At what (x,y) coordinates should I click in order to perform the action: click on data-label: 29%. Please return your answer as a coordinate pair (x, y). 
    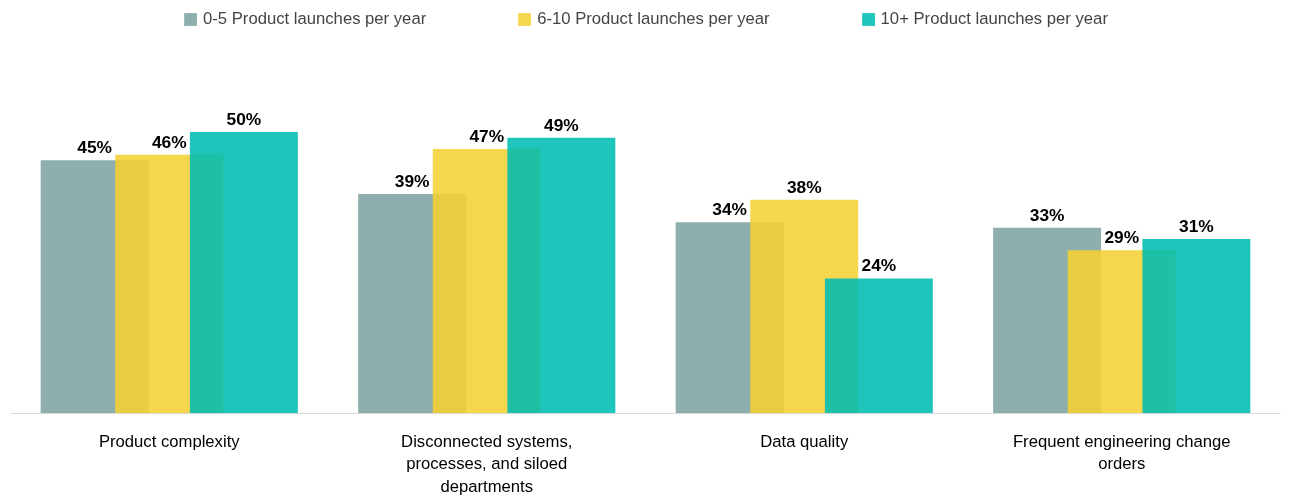
    Looking at the image, I should click on (1122, 237).